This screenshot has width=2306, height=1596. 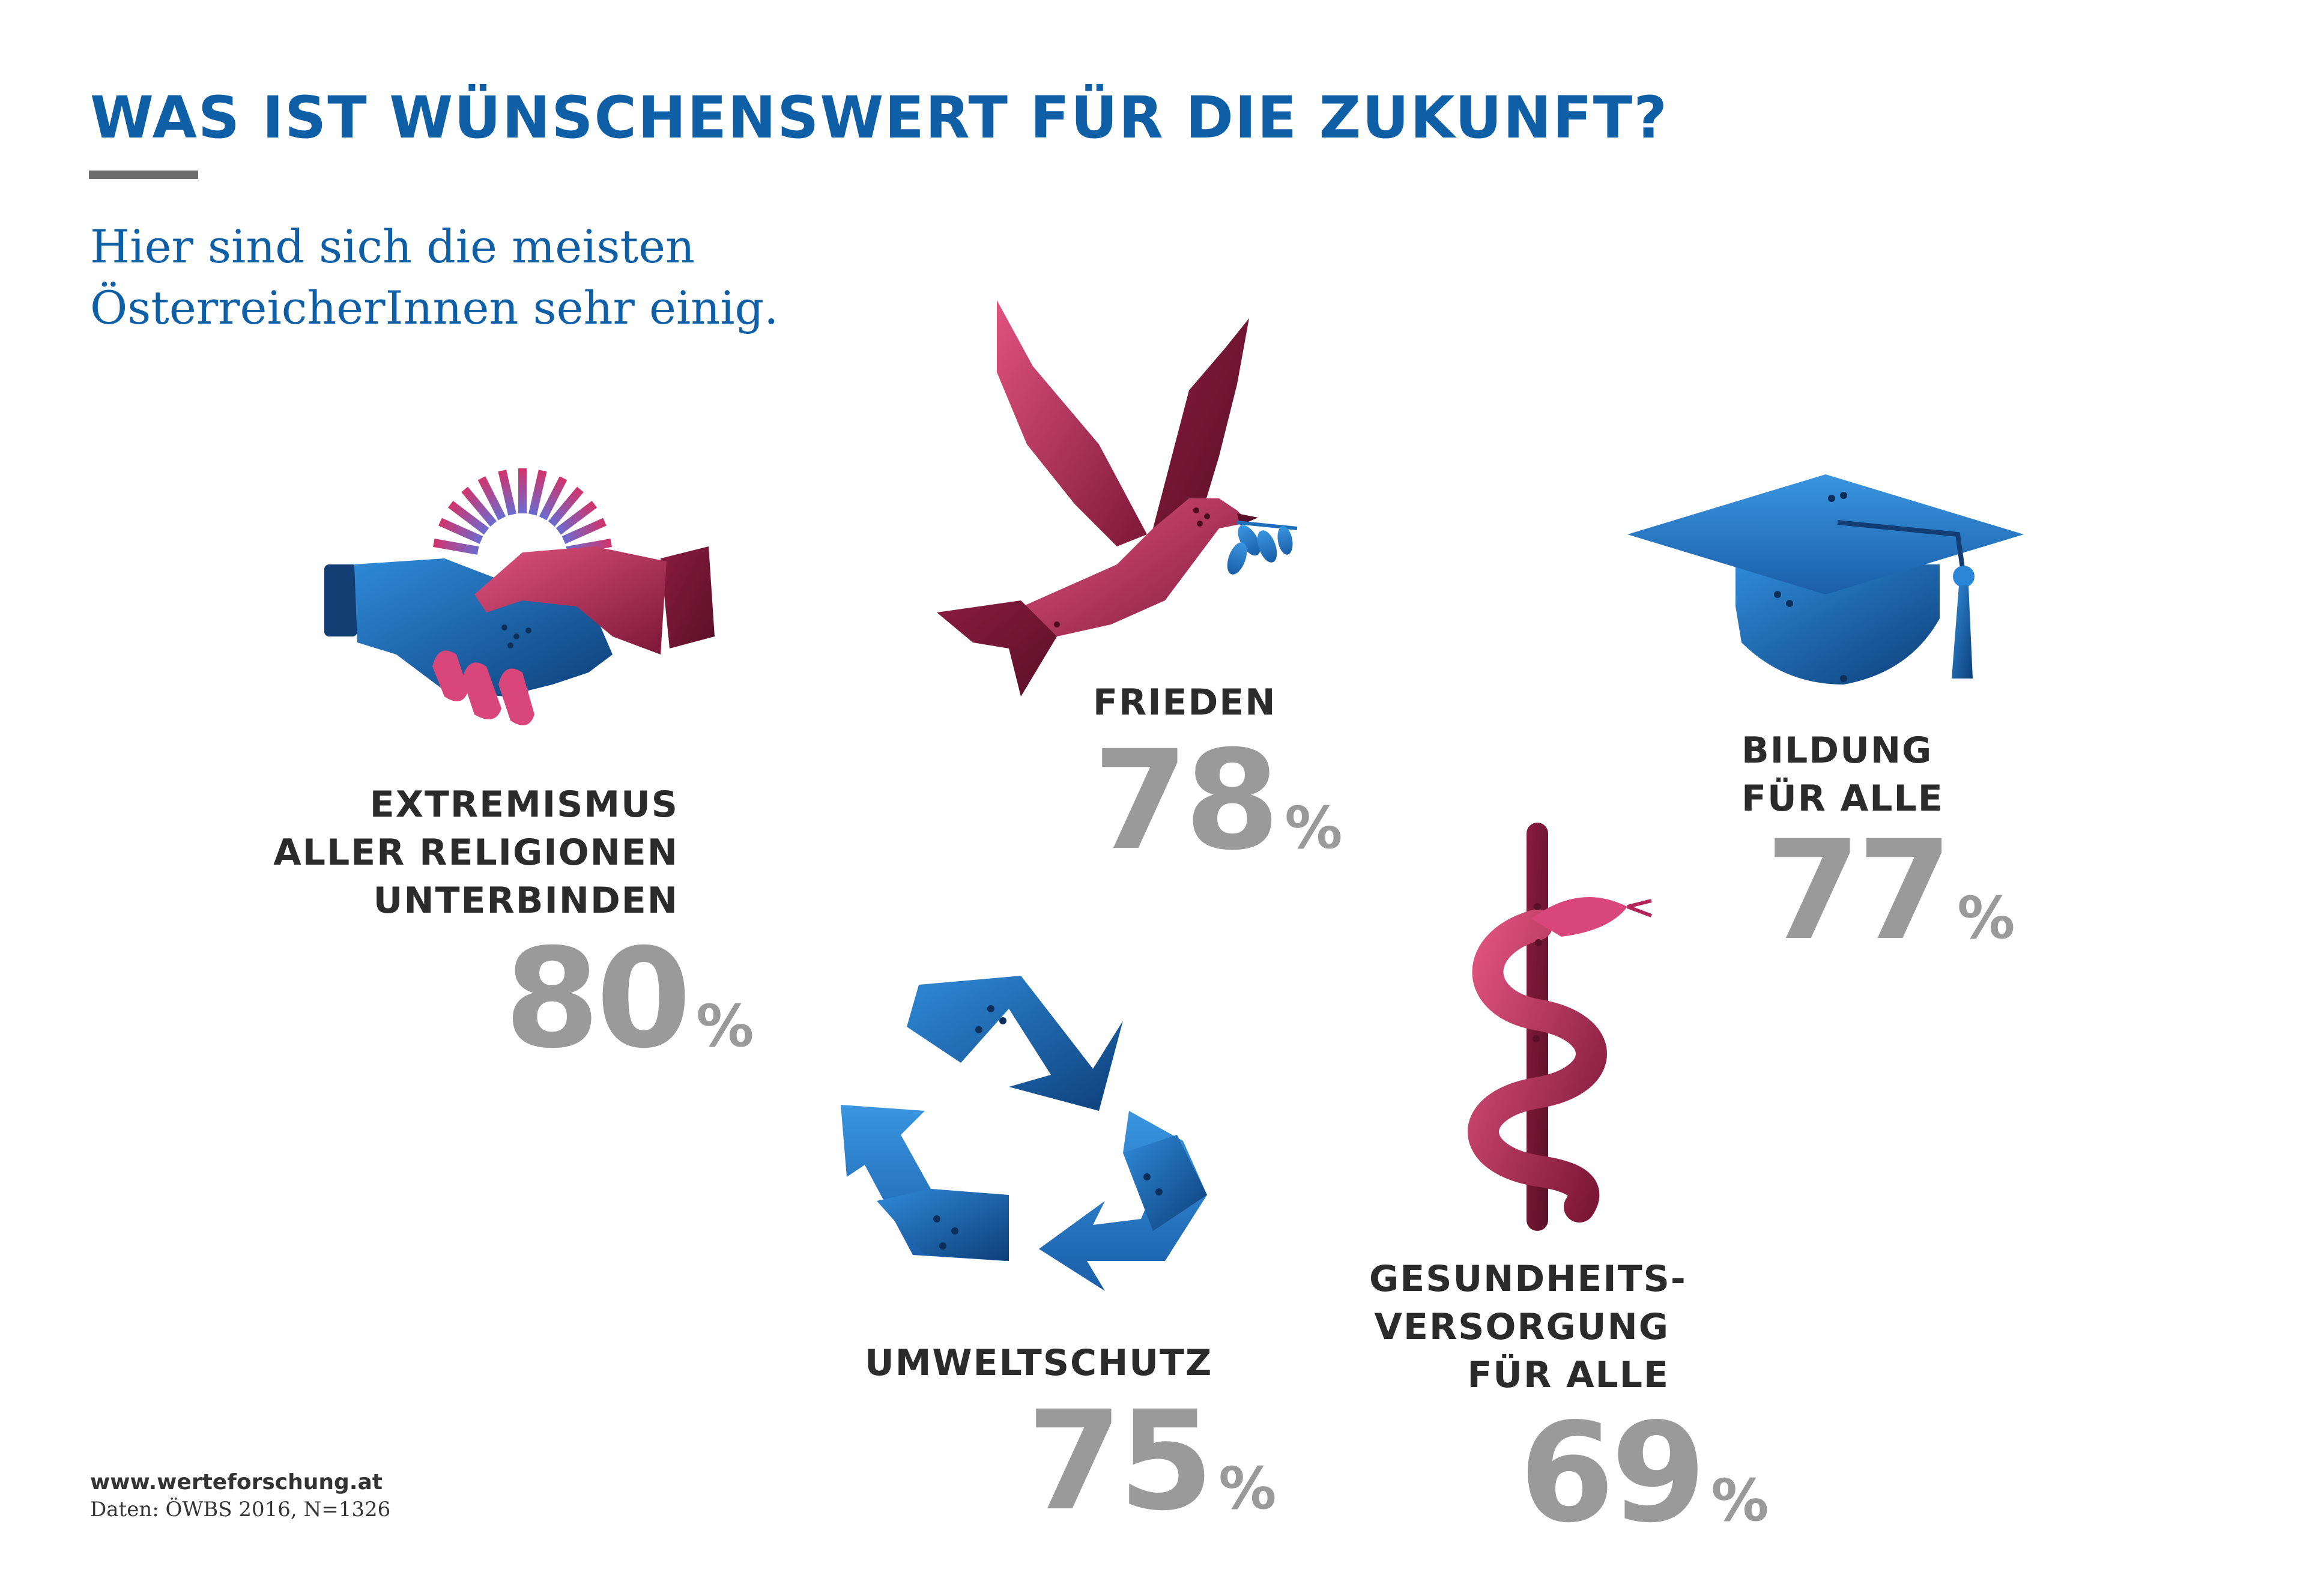 I want to click on value-gesundheit: 69%, so click(x=1644, y=1473).